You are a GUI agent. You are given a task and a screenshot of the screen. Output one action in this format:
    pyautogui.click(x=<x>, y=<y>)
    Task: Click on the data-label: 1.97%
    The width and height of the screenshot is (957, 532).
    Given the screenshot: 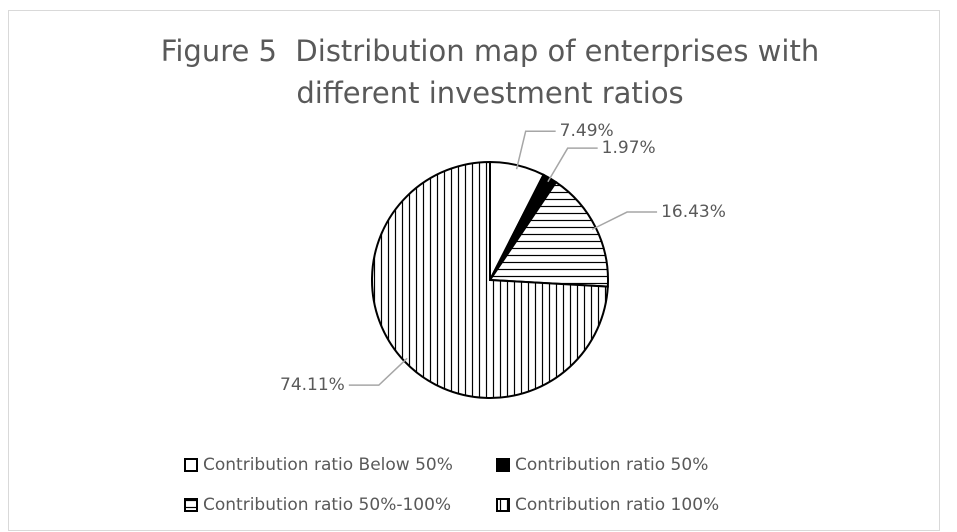 What is the action you would take?
    pyautogui.click(x=629, y=148)
    